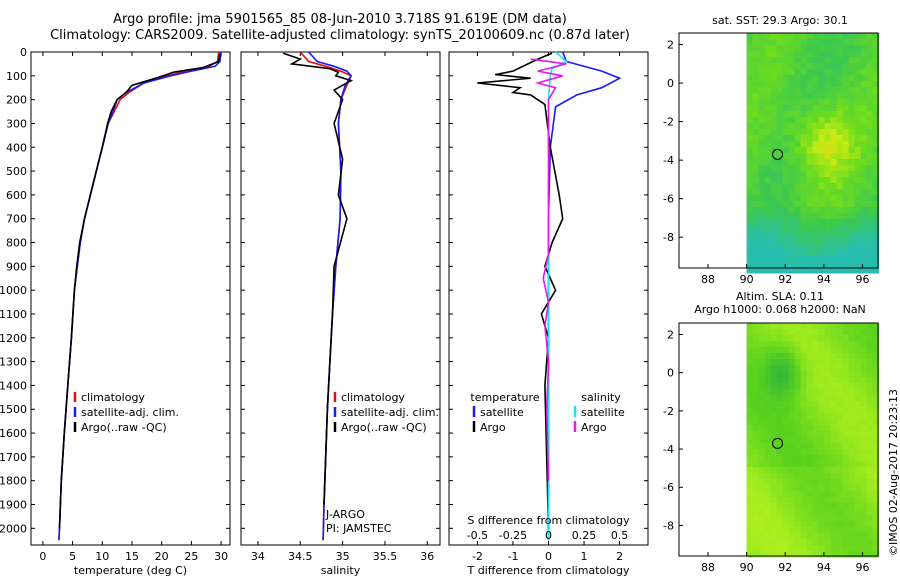  What do you see at coordinates (16, 219) in the screenshot?
I see `depth-tick-label: 700` at bounding box center [16, 219].